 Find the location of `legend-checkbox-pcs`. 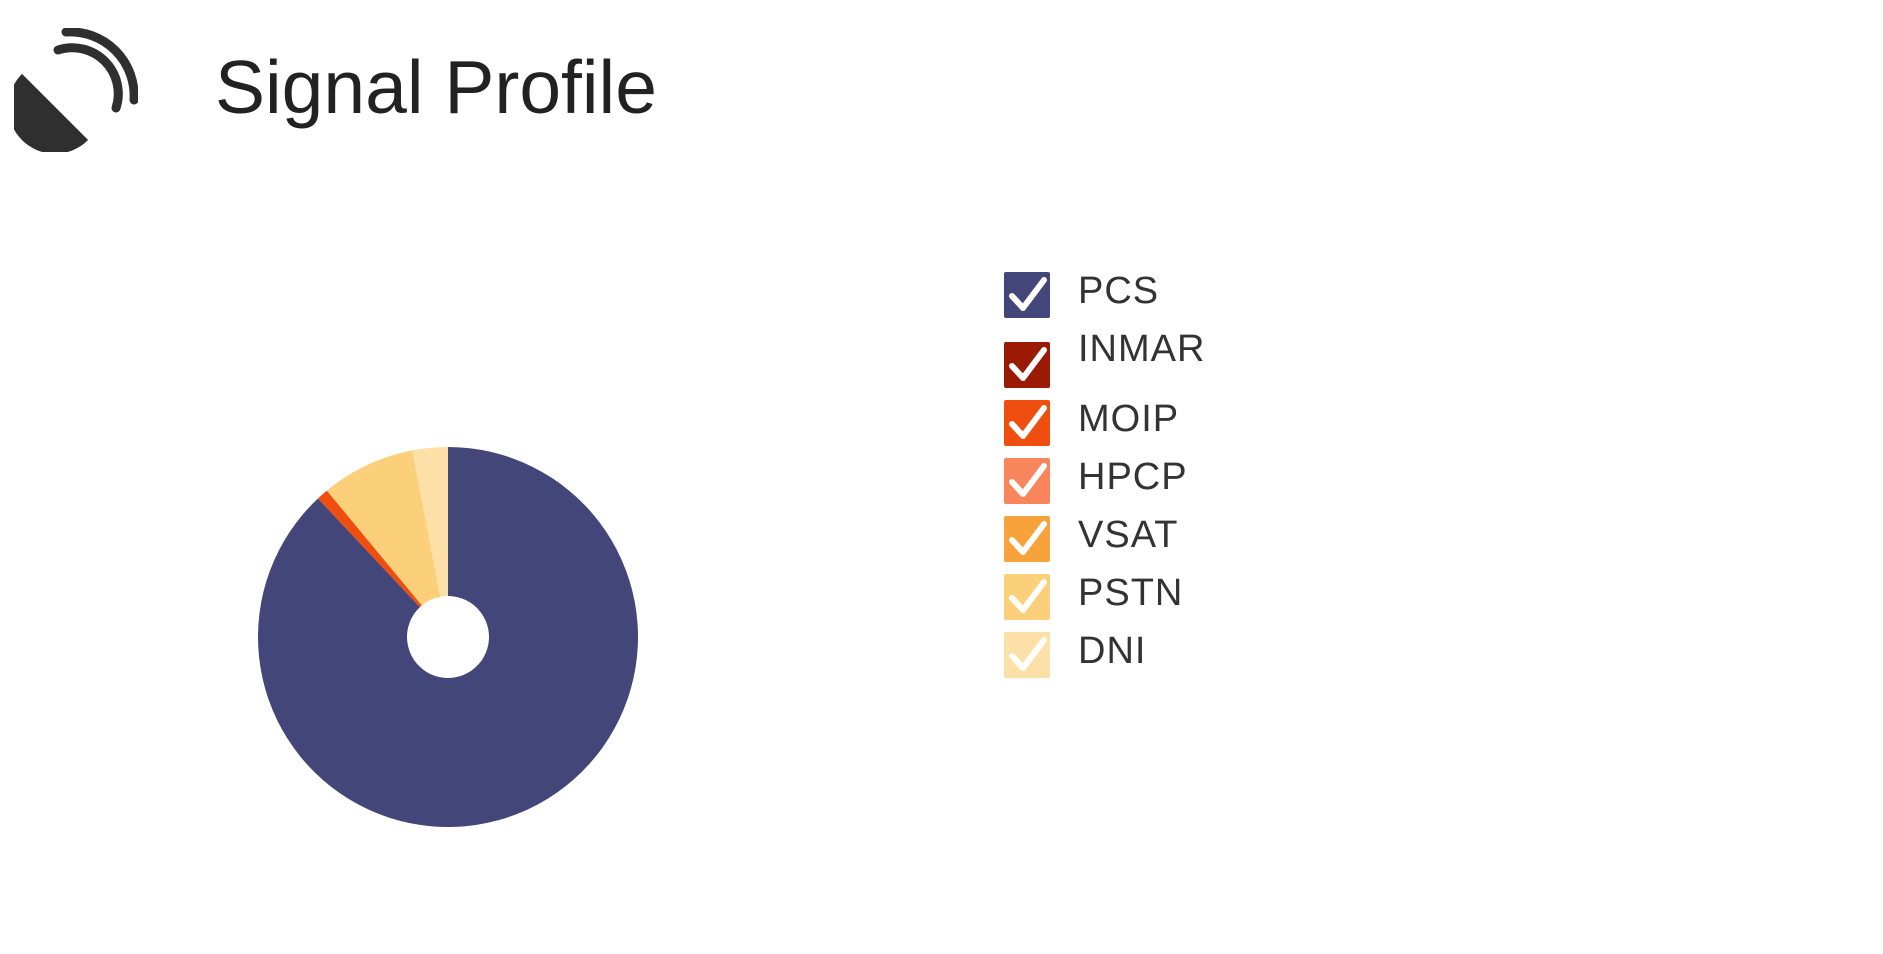

legend-checkbox-pcs is located at coordinates (1027, 295).